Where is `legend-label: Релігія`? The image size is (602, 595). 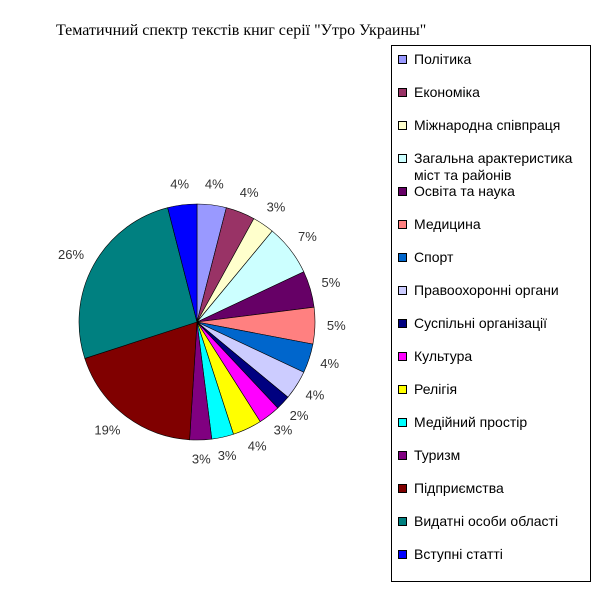 legend-label: Релігія is located at coordinates (436, 389).